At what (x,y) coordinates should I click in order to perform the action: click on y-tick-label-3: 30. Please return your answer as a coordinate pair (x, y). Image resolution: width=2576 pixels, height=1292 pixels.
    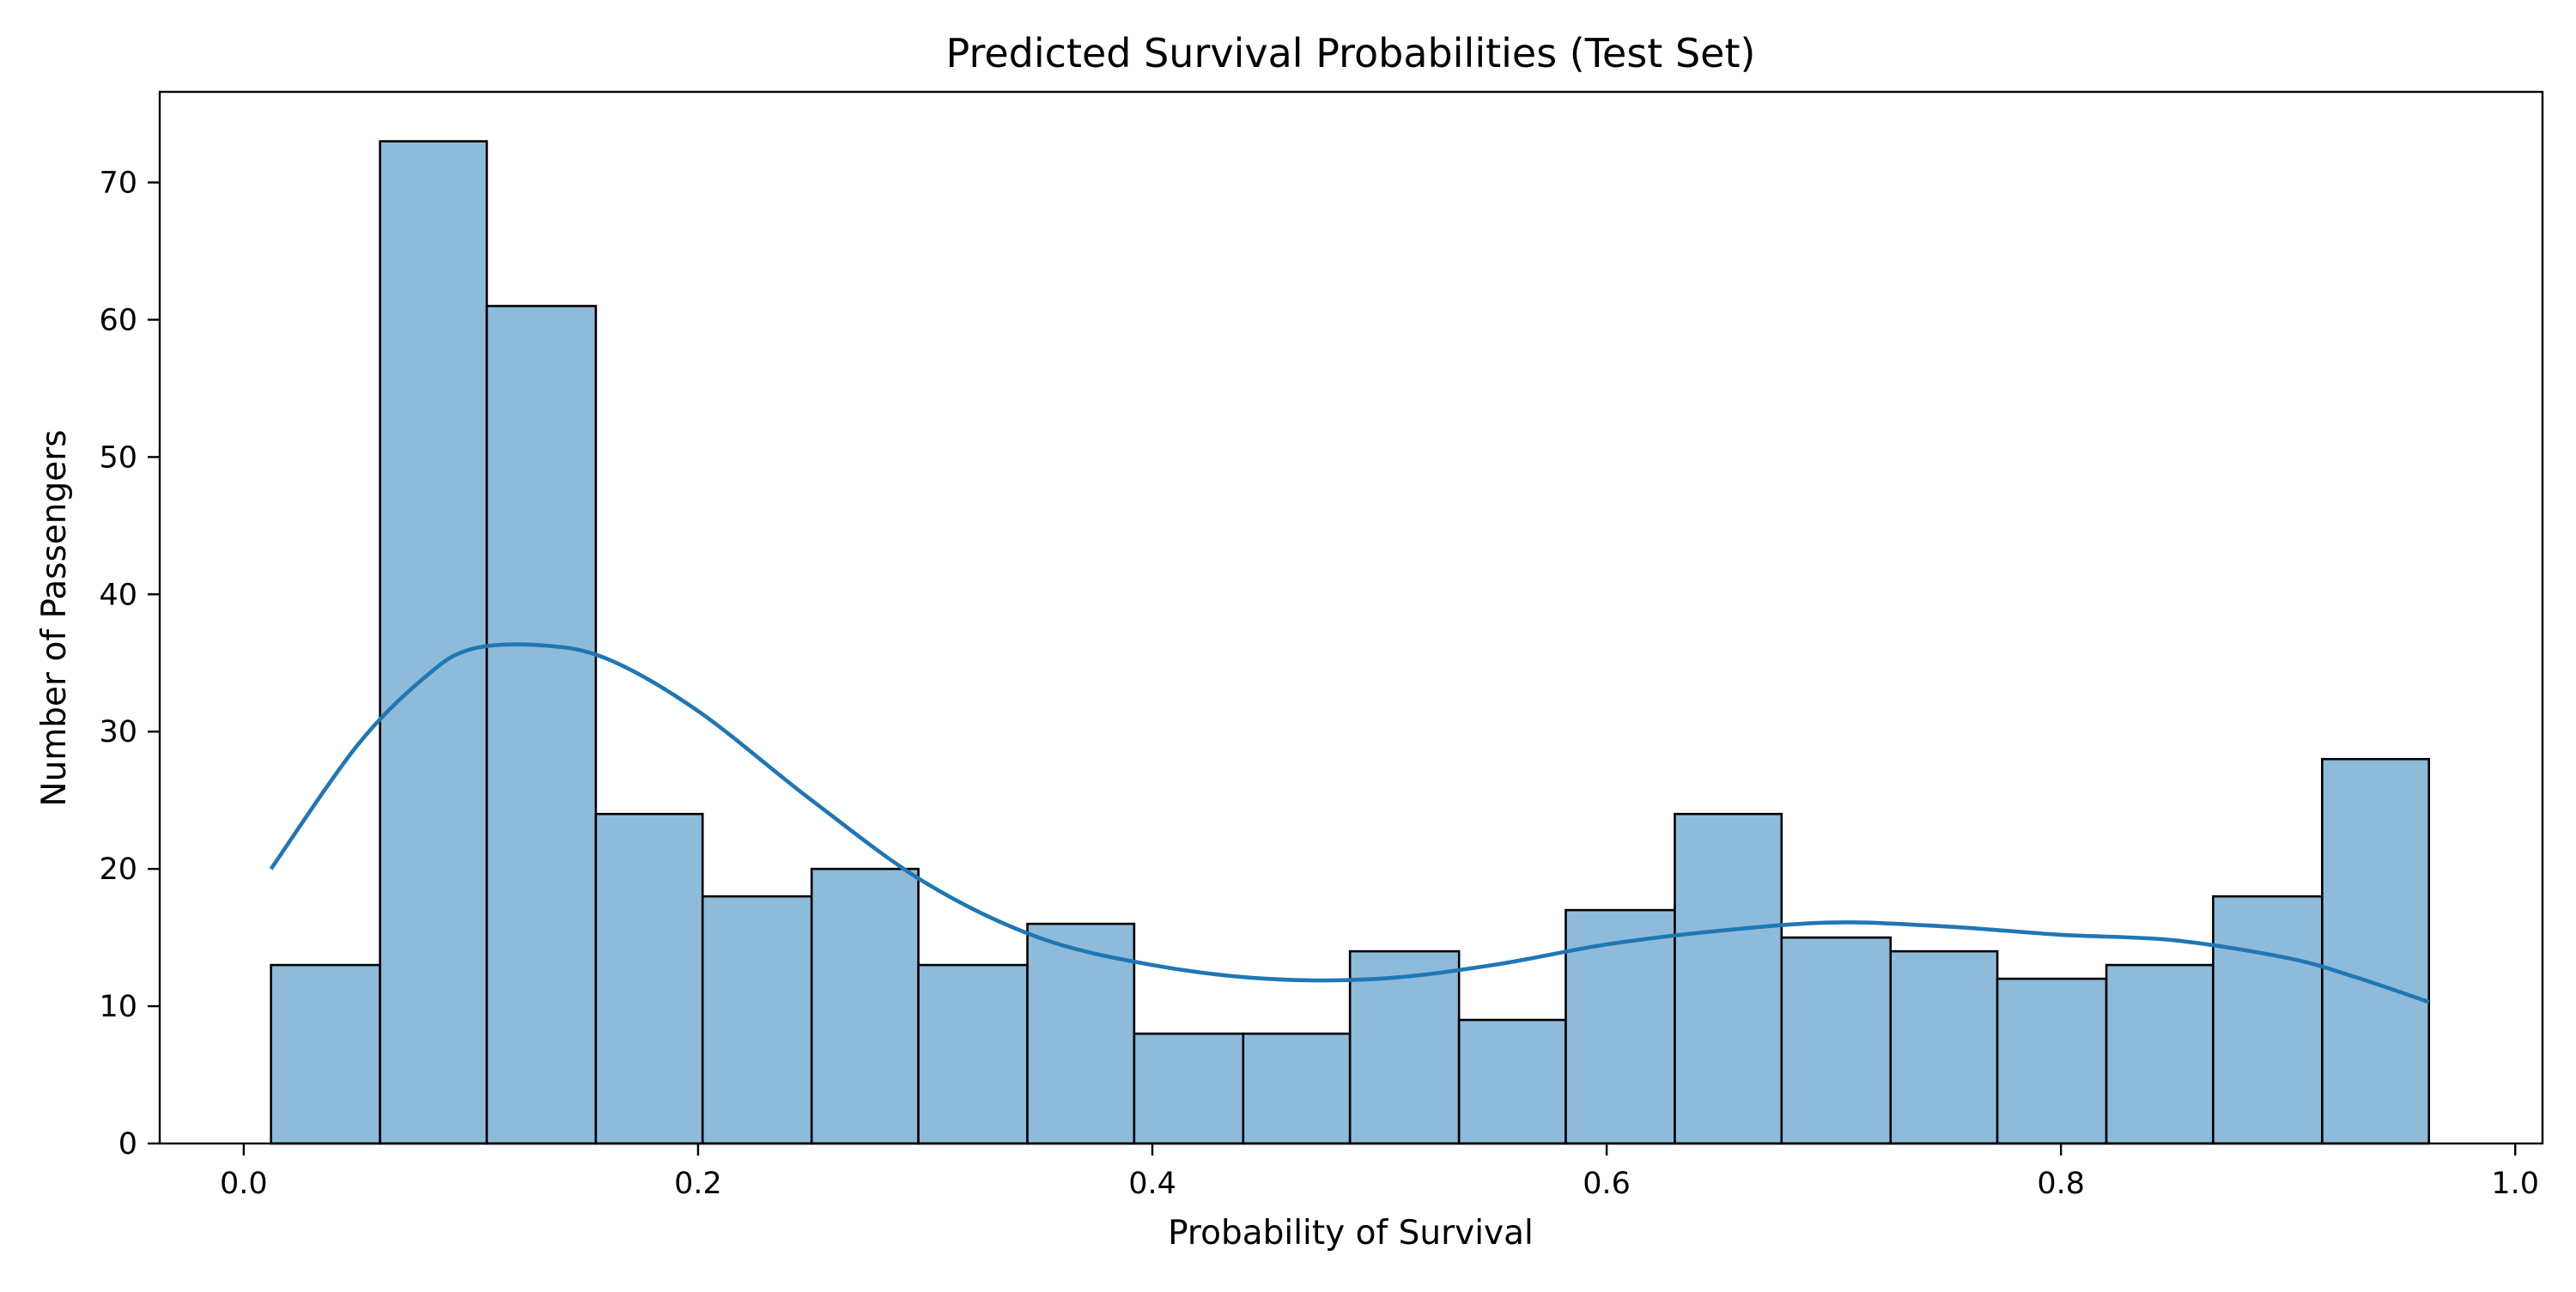
    Looking at the image, I should click on (118, 732).